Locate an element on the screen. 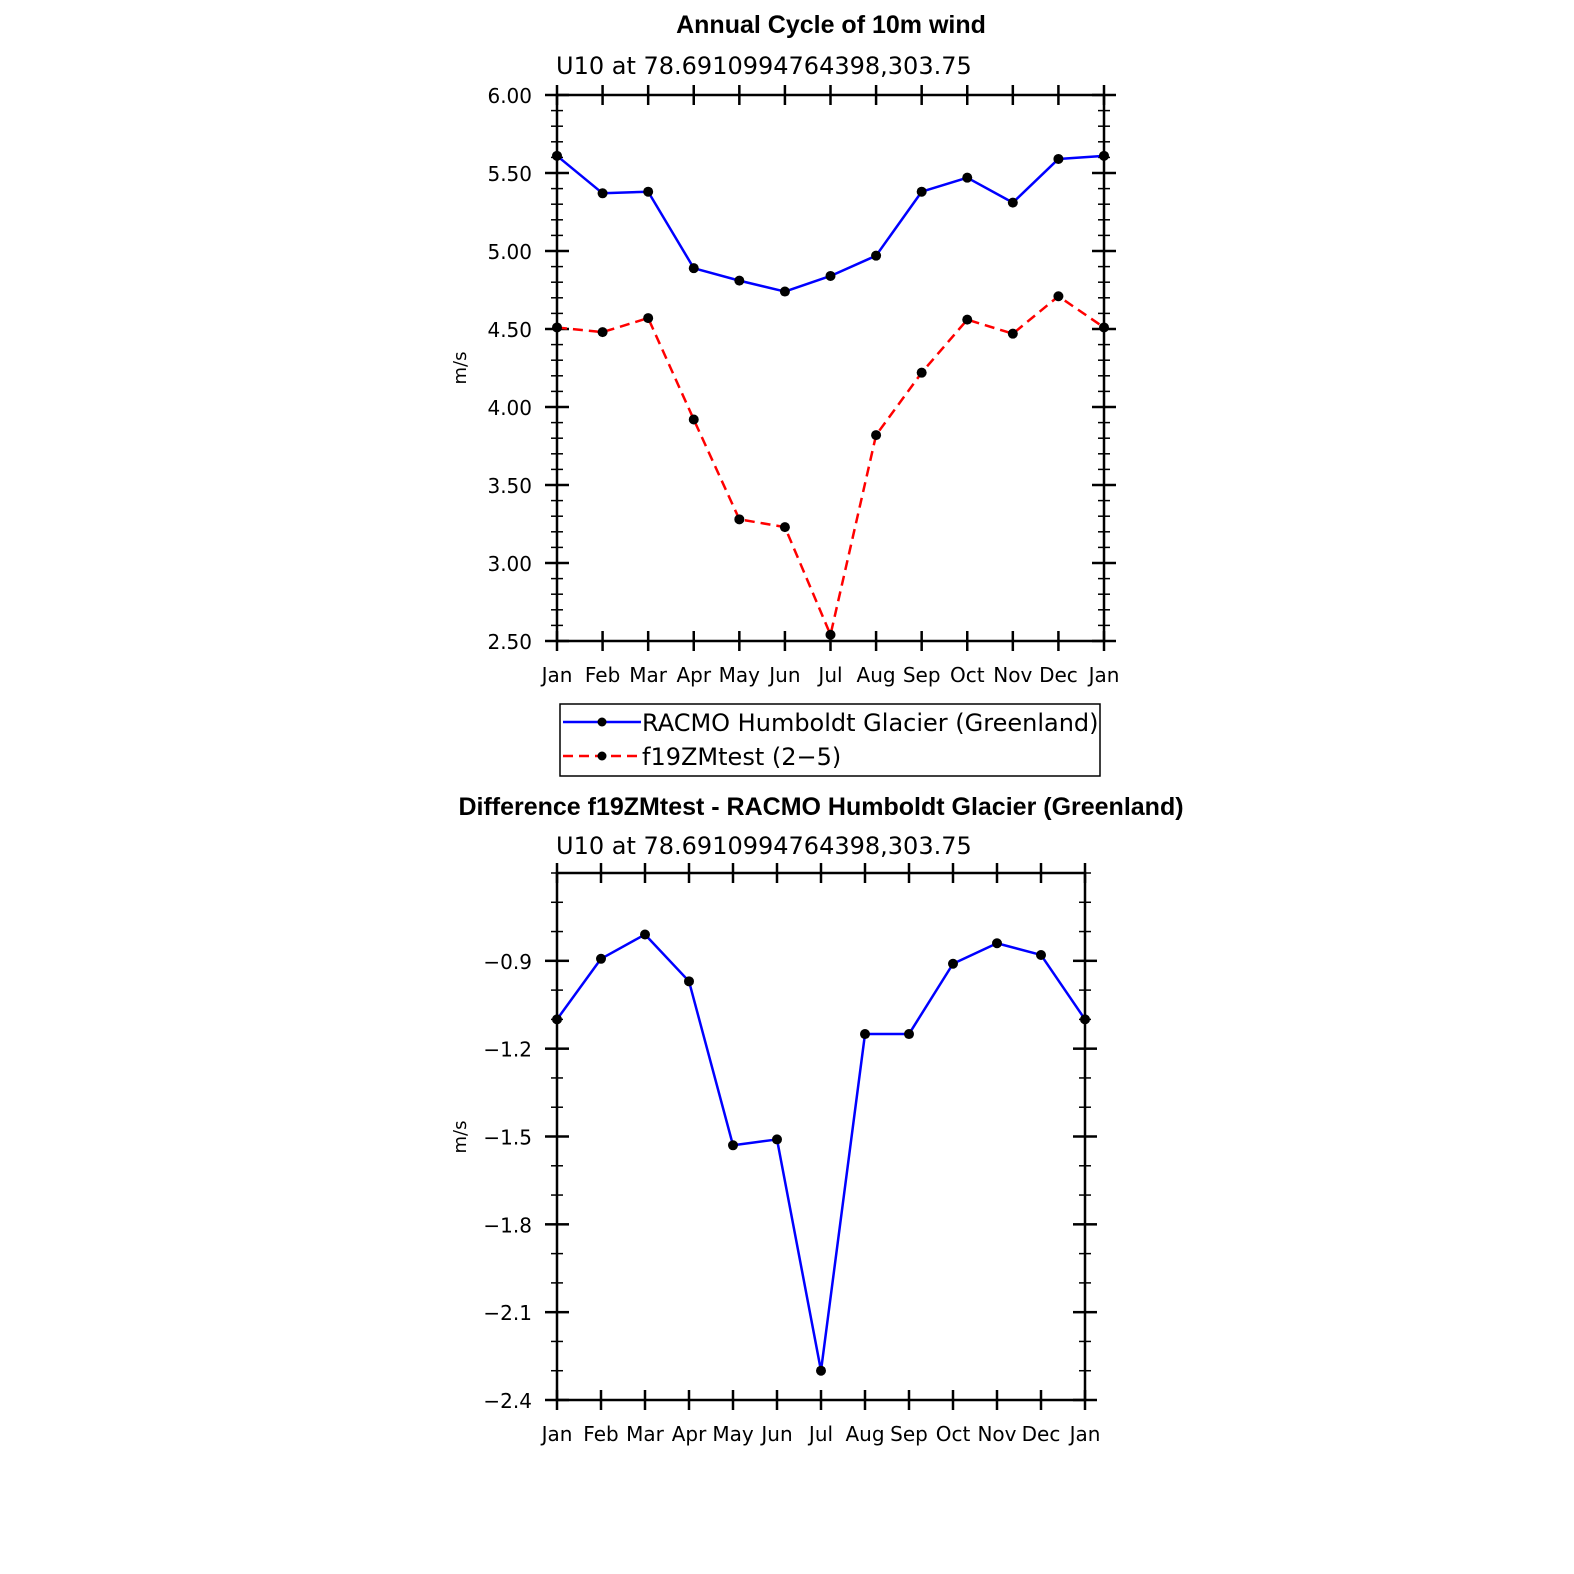 This screenshot has height=1574, width=1574. legend-label-f19: f19ZMtest (2−5) is located at coordinates (741, 757).